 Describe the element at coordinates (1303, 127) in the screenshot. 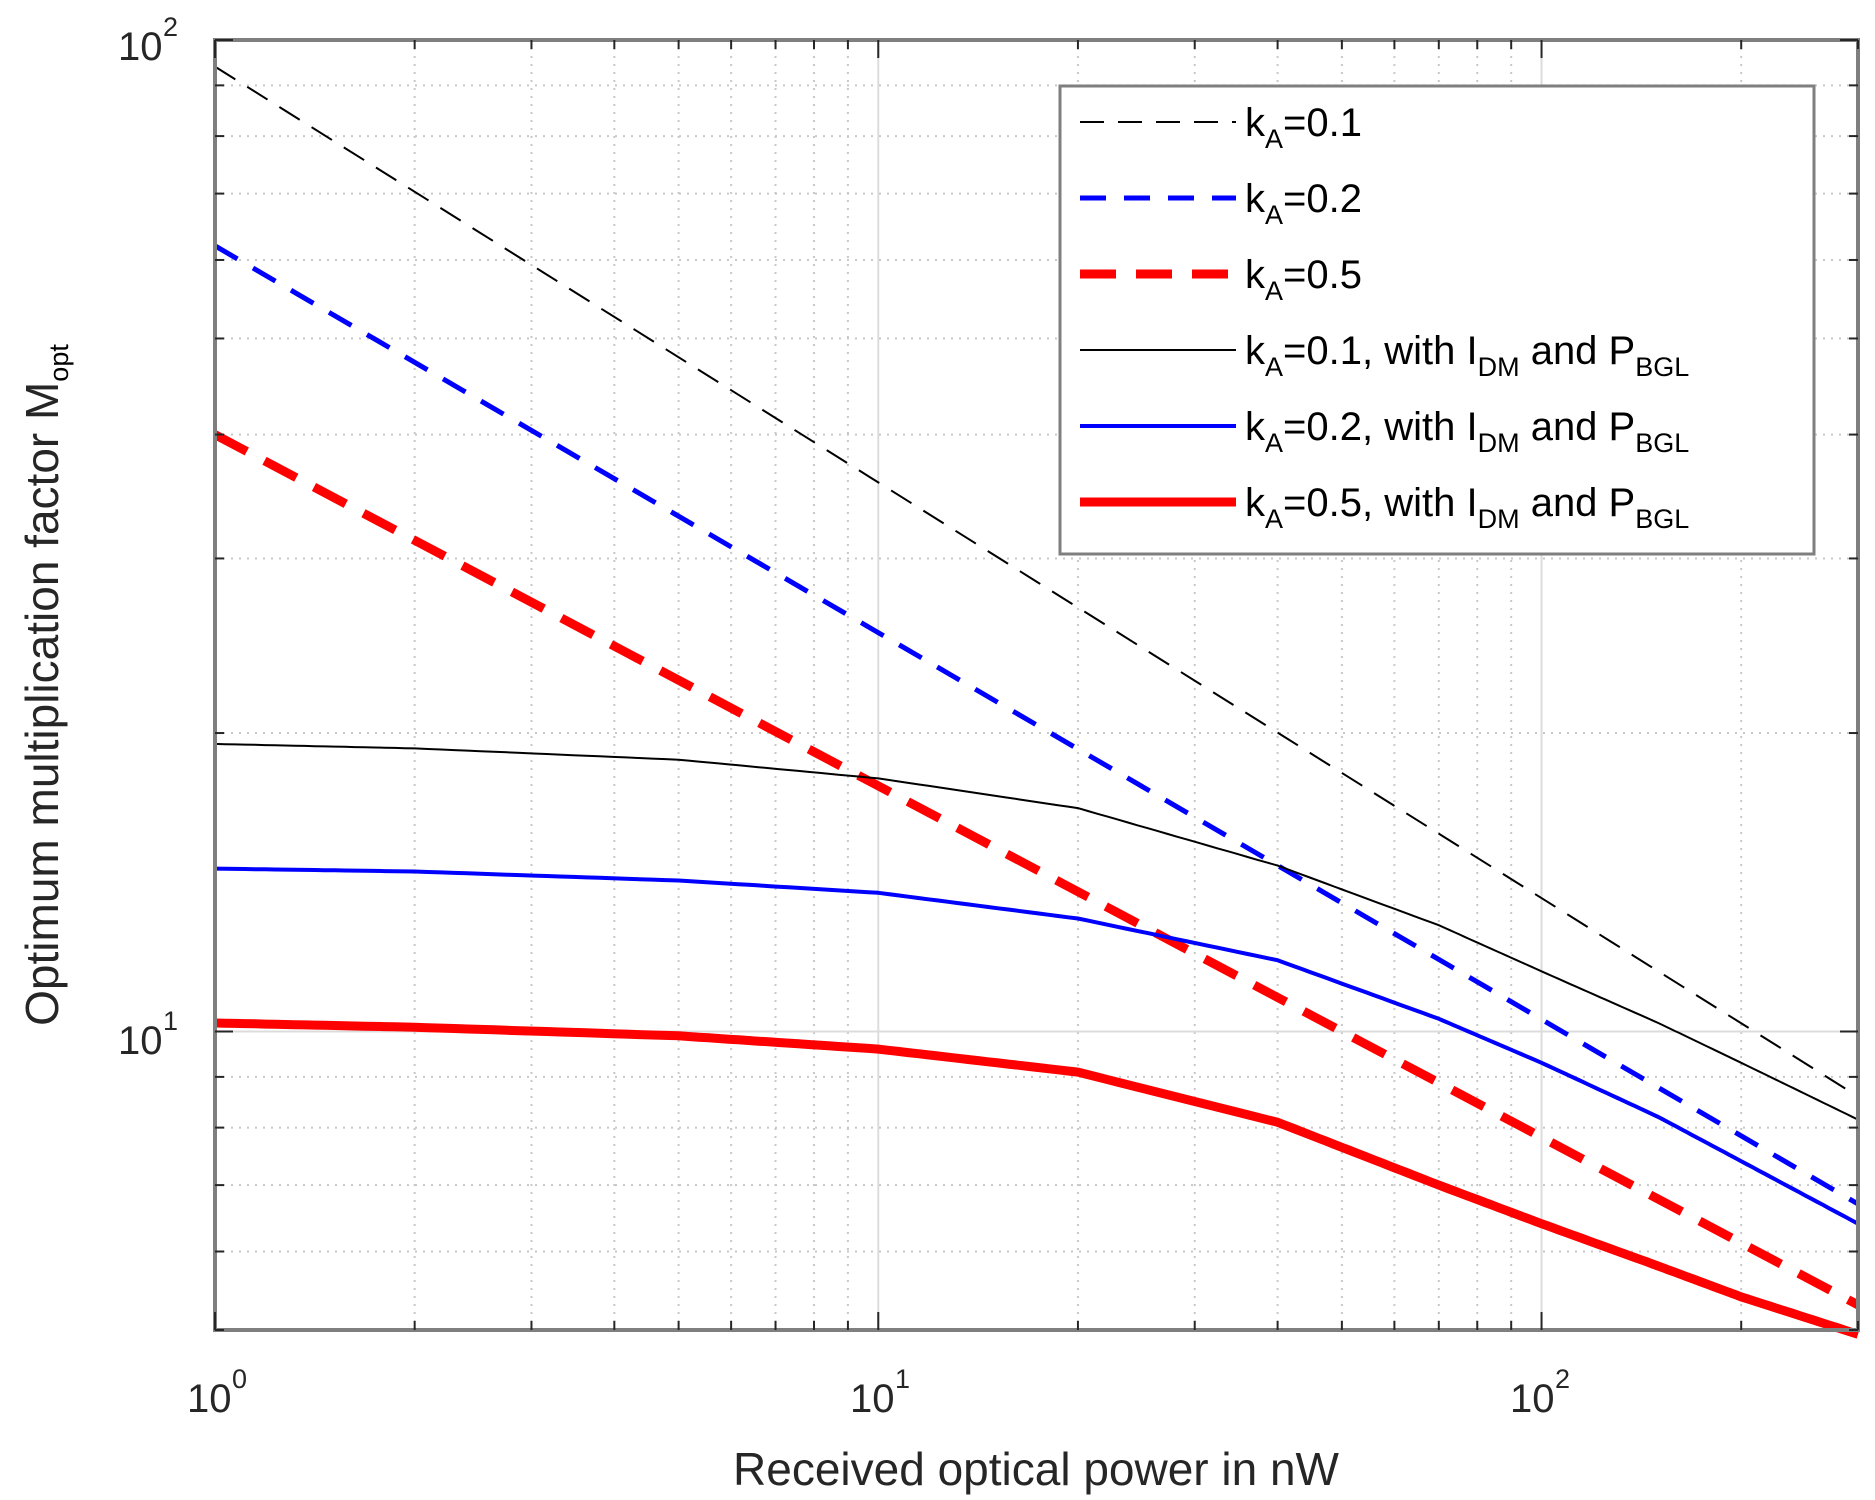

I see `legend-entry: kA=0.1` at that location.